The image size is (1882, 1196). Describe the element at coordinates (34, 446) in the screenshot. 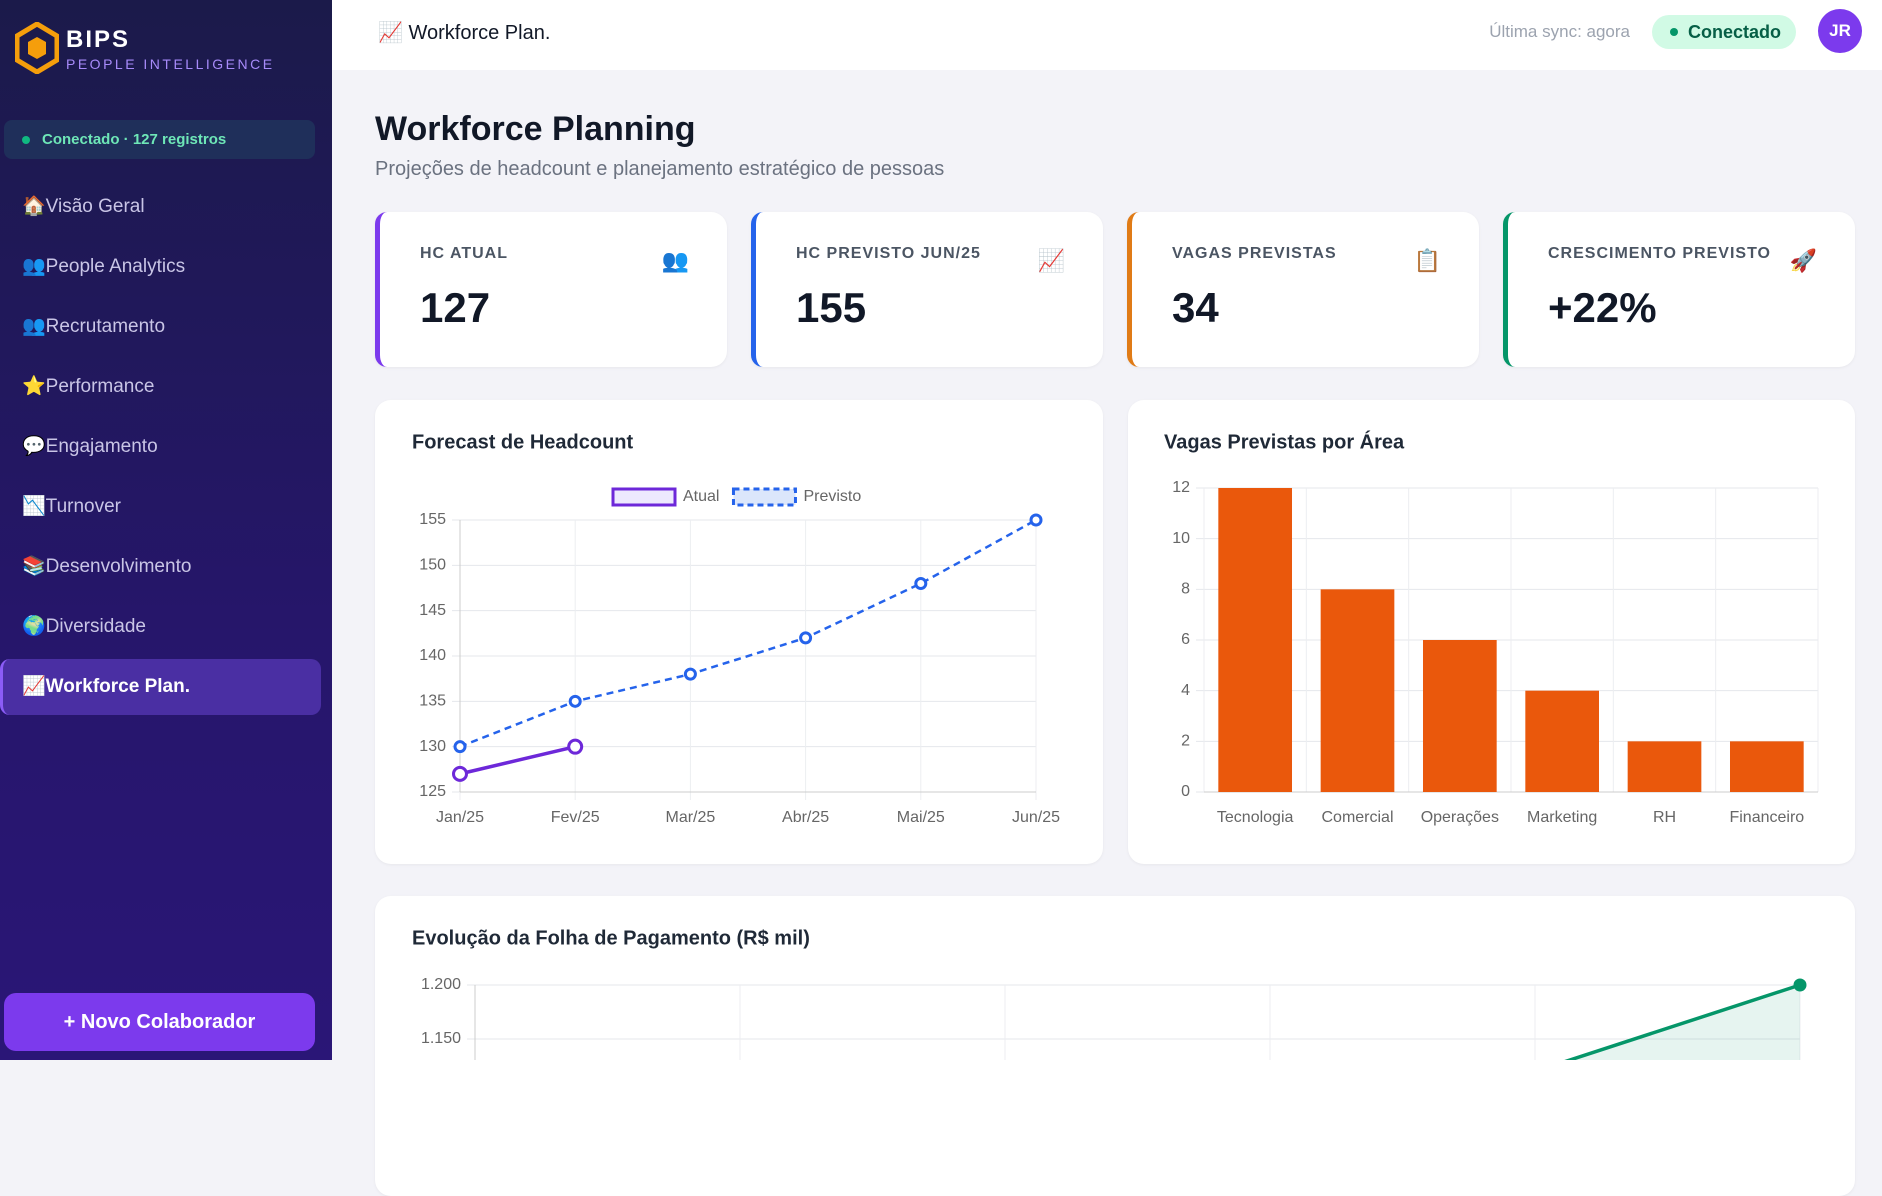

I see `nav-icon: 💬` at that location.